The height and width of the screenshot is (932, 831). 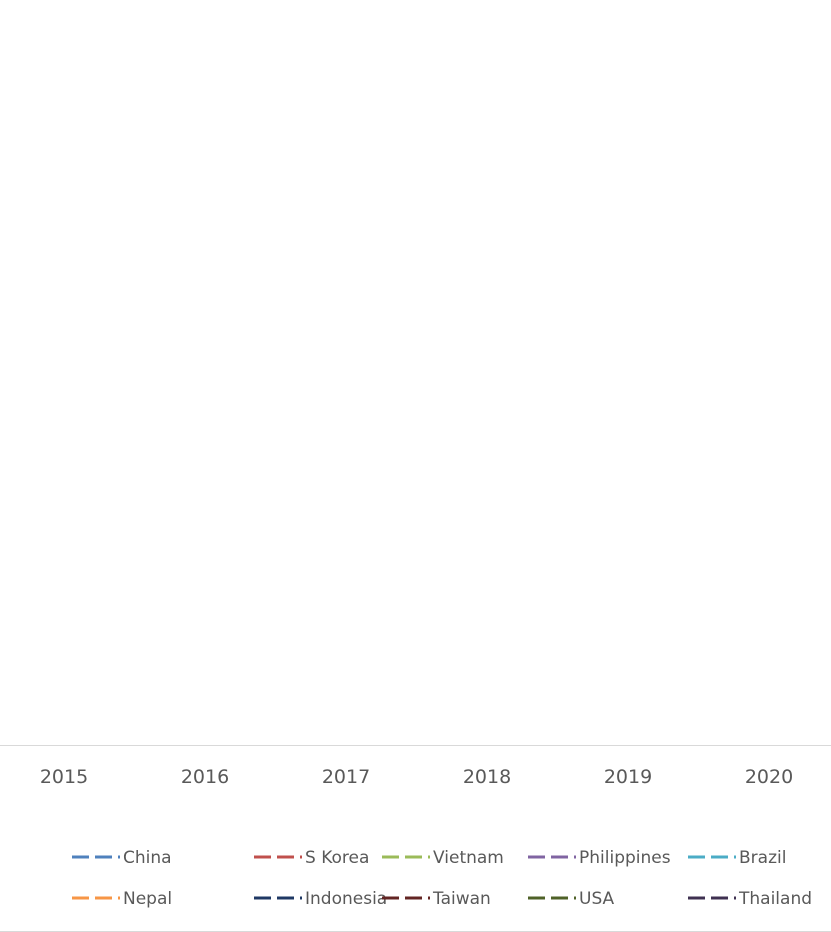 What do you see at coordinates (487, 777) in the screenshot?
I see `x-tick-label: 2018` at bounding box center [487, 777].